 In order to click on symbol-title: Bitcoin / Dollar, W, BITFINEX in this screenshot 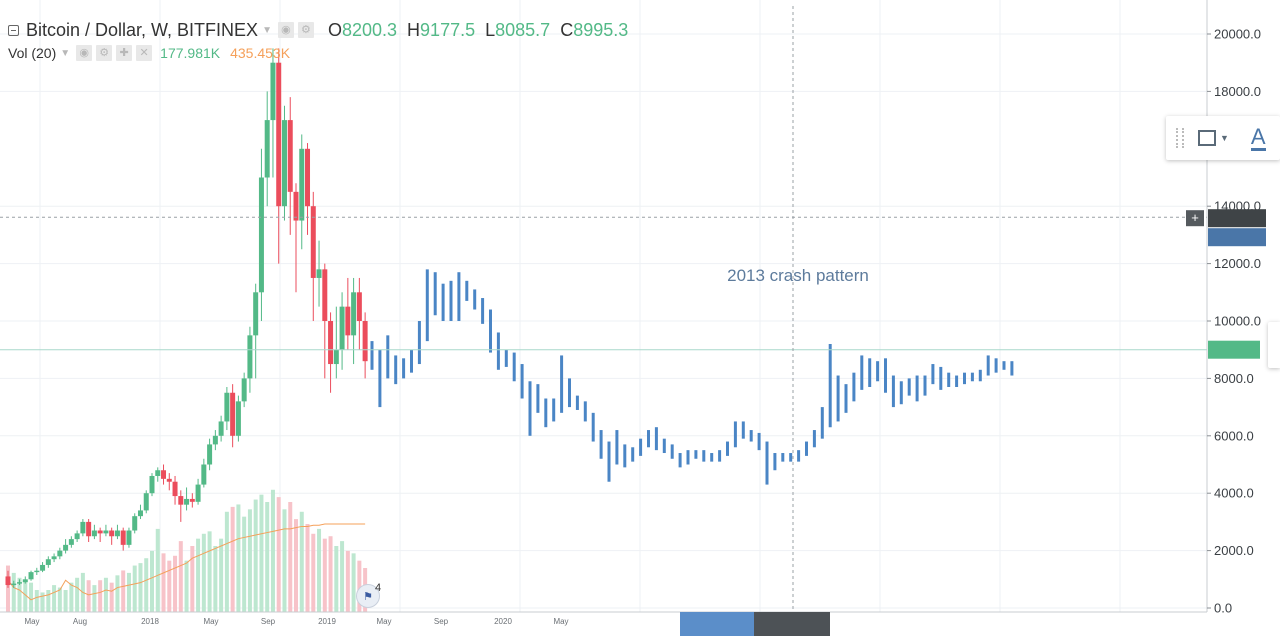, I will do `click(142, 29)`.